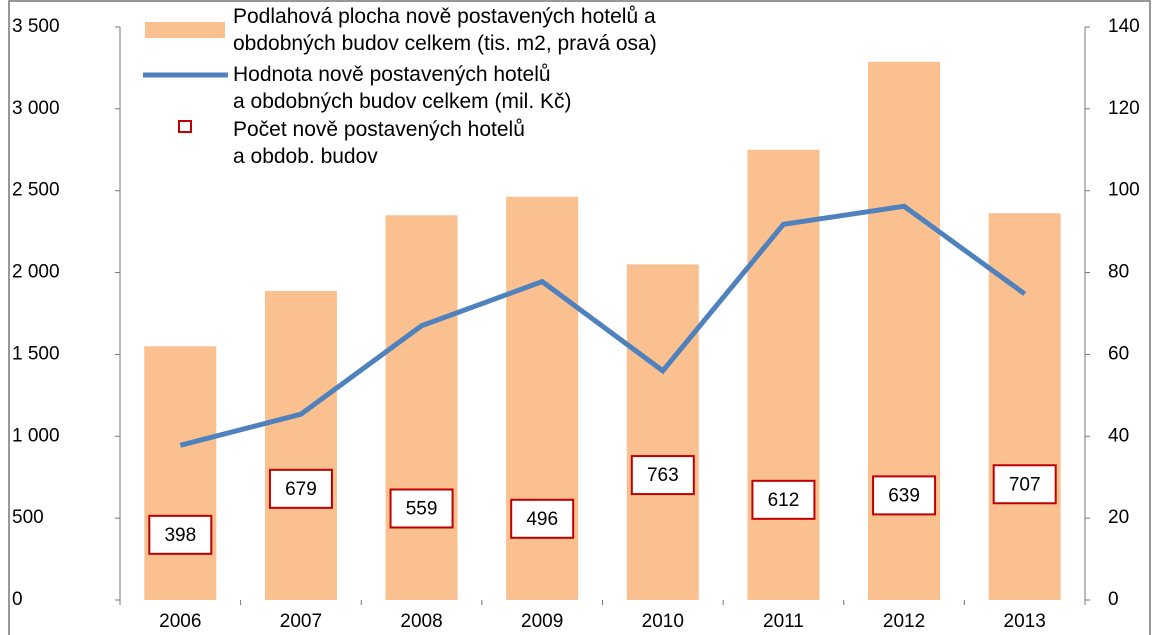 The width and height of the screenshot is (1162, 635). I want to click on y-tick-label: 500, so click(28, 517).